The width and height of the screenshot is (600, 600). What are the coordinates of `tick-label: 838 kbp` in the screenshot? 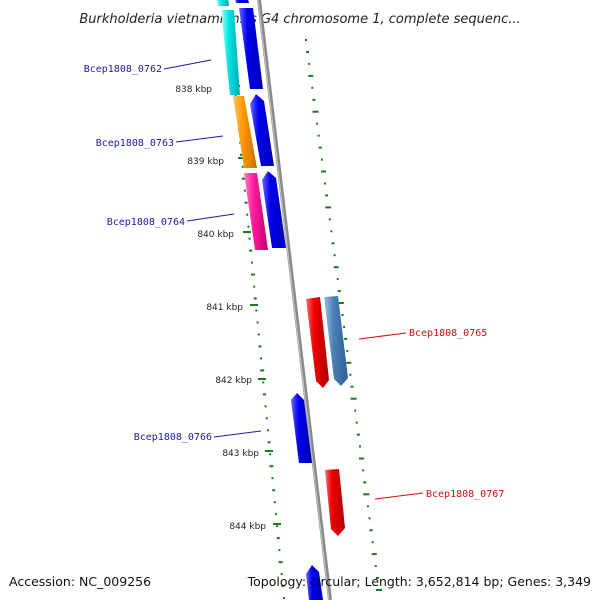 It's located at (193, 90).